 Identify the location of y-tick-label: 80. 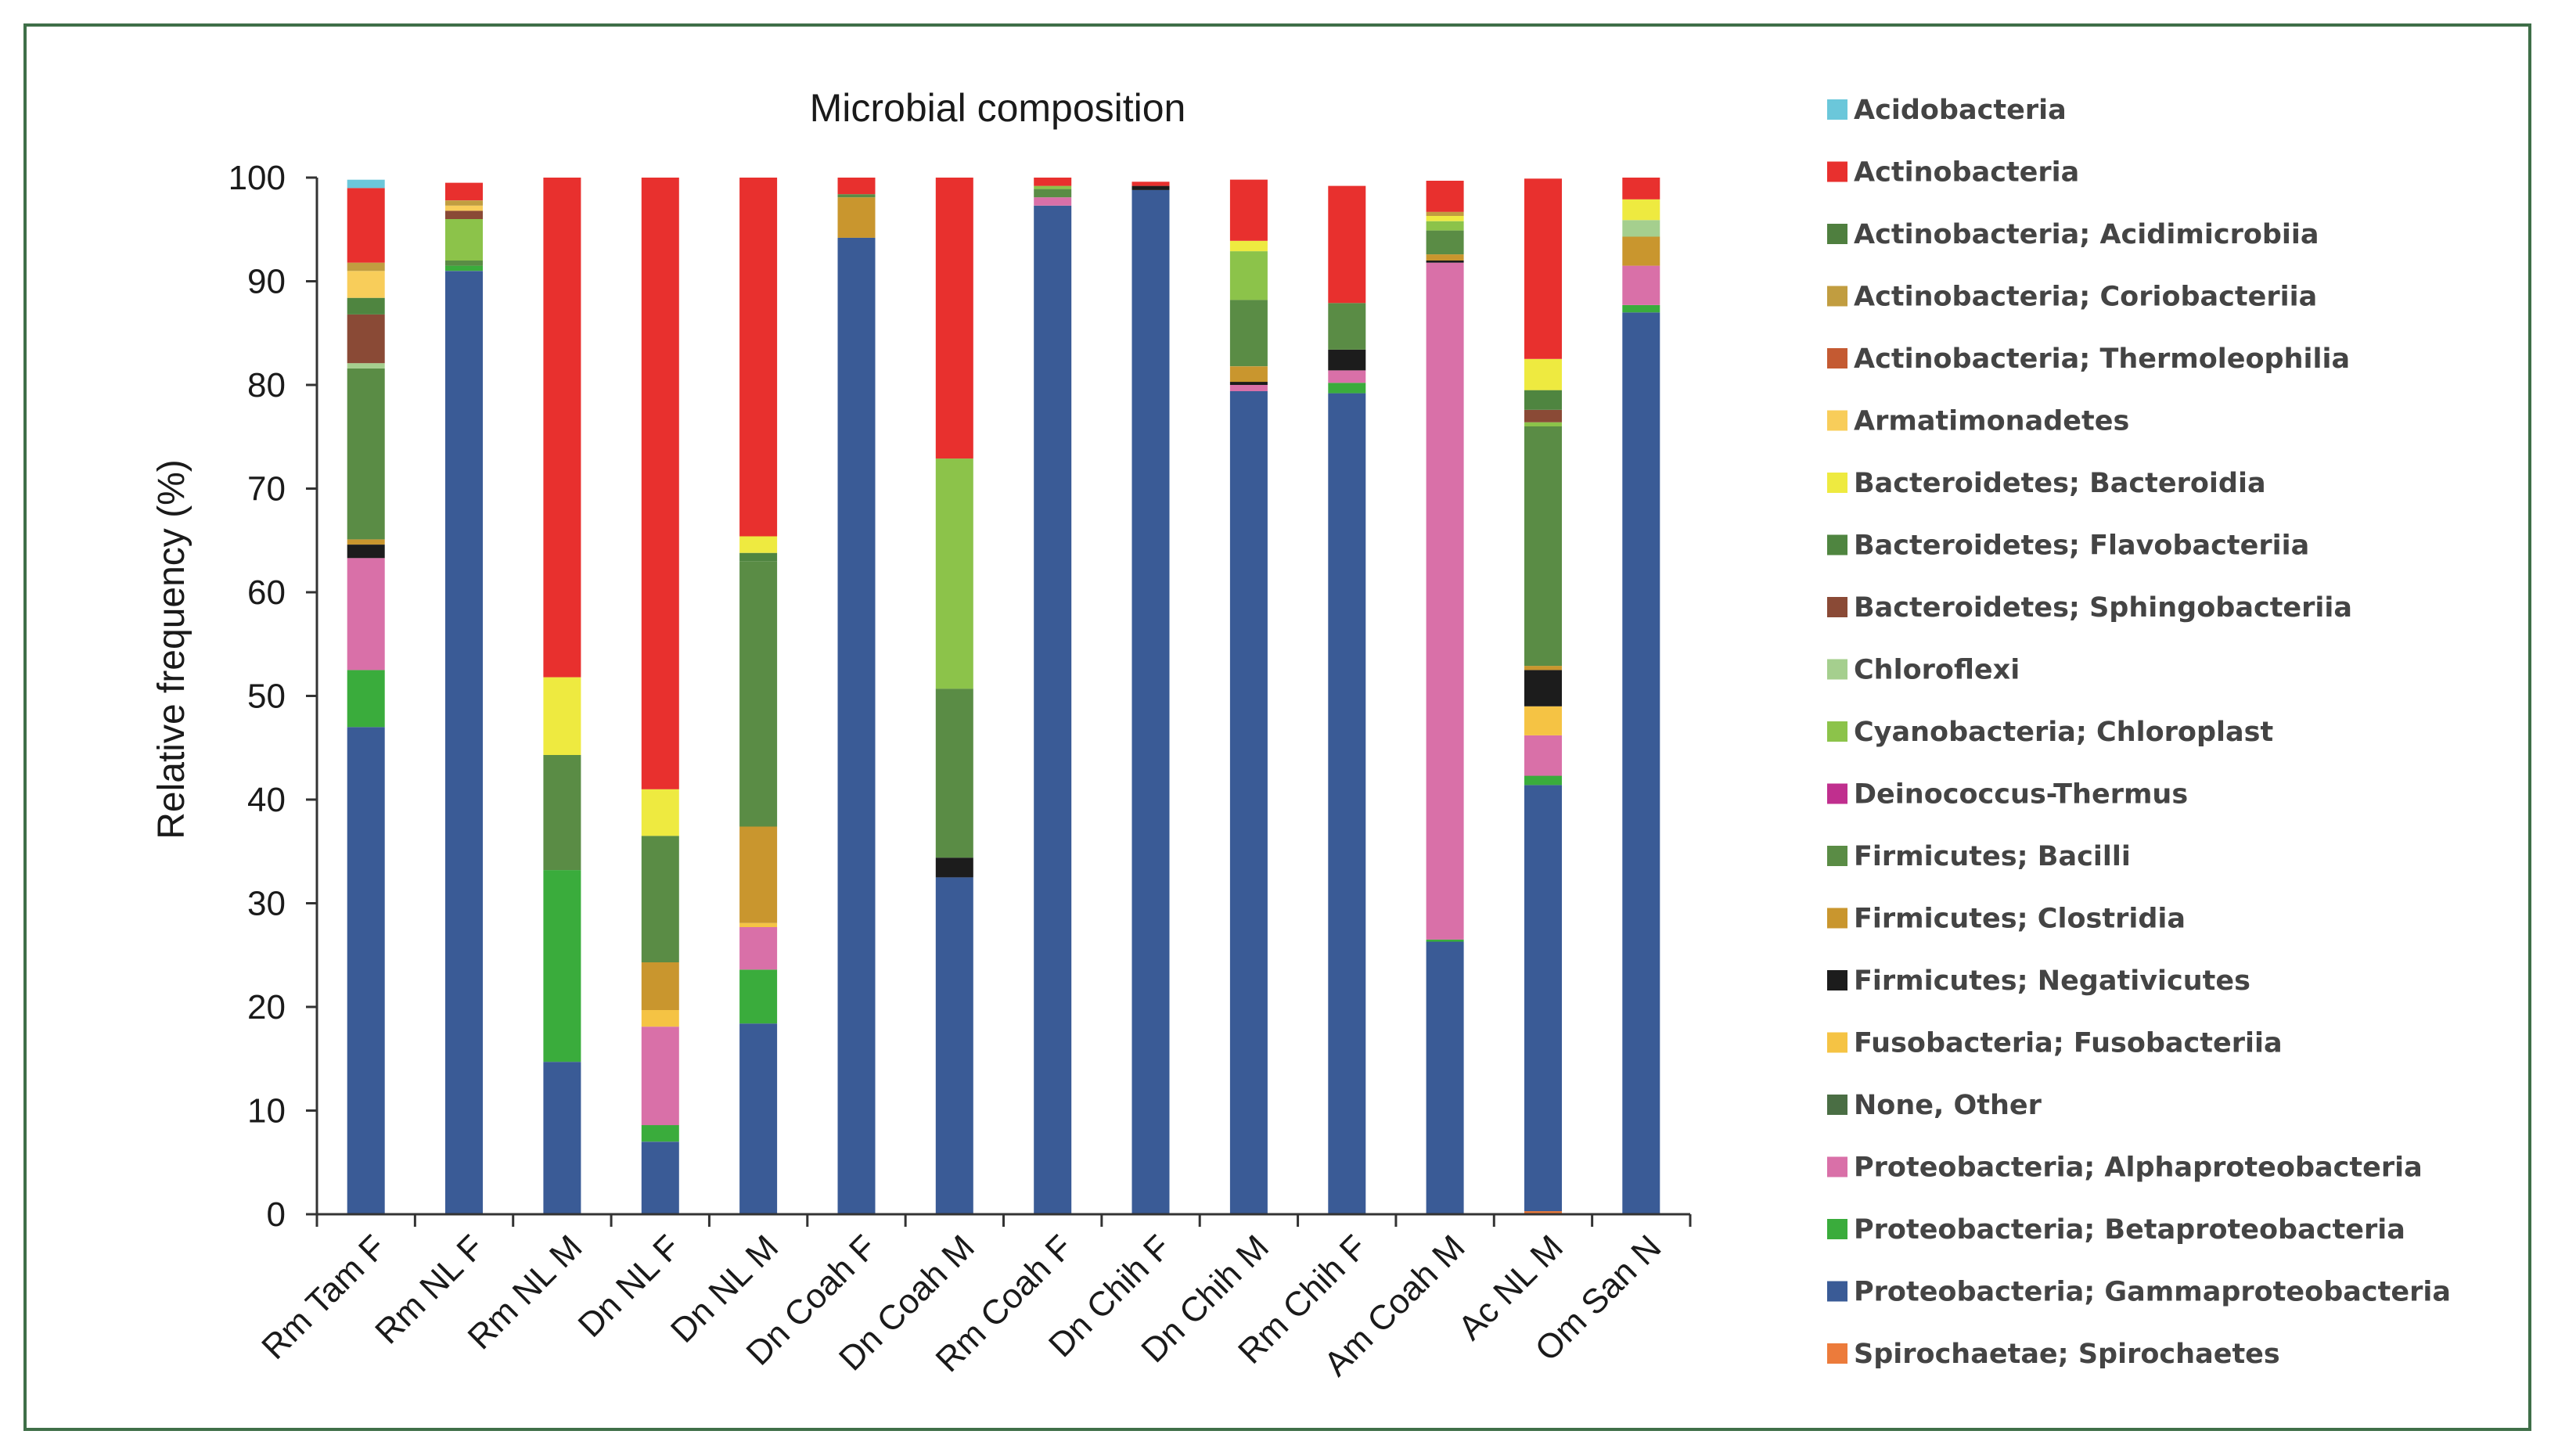
(266, 385).